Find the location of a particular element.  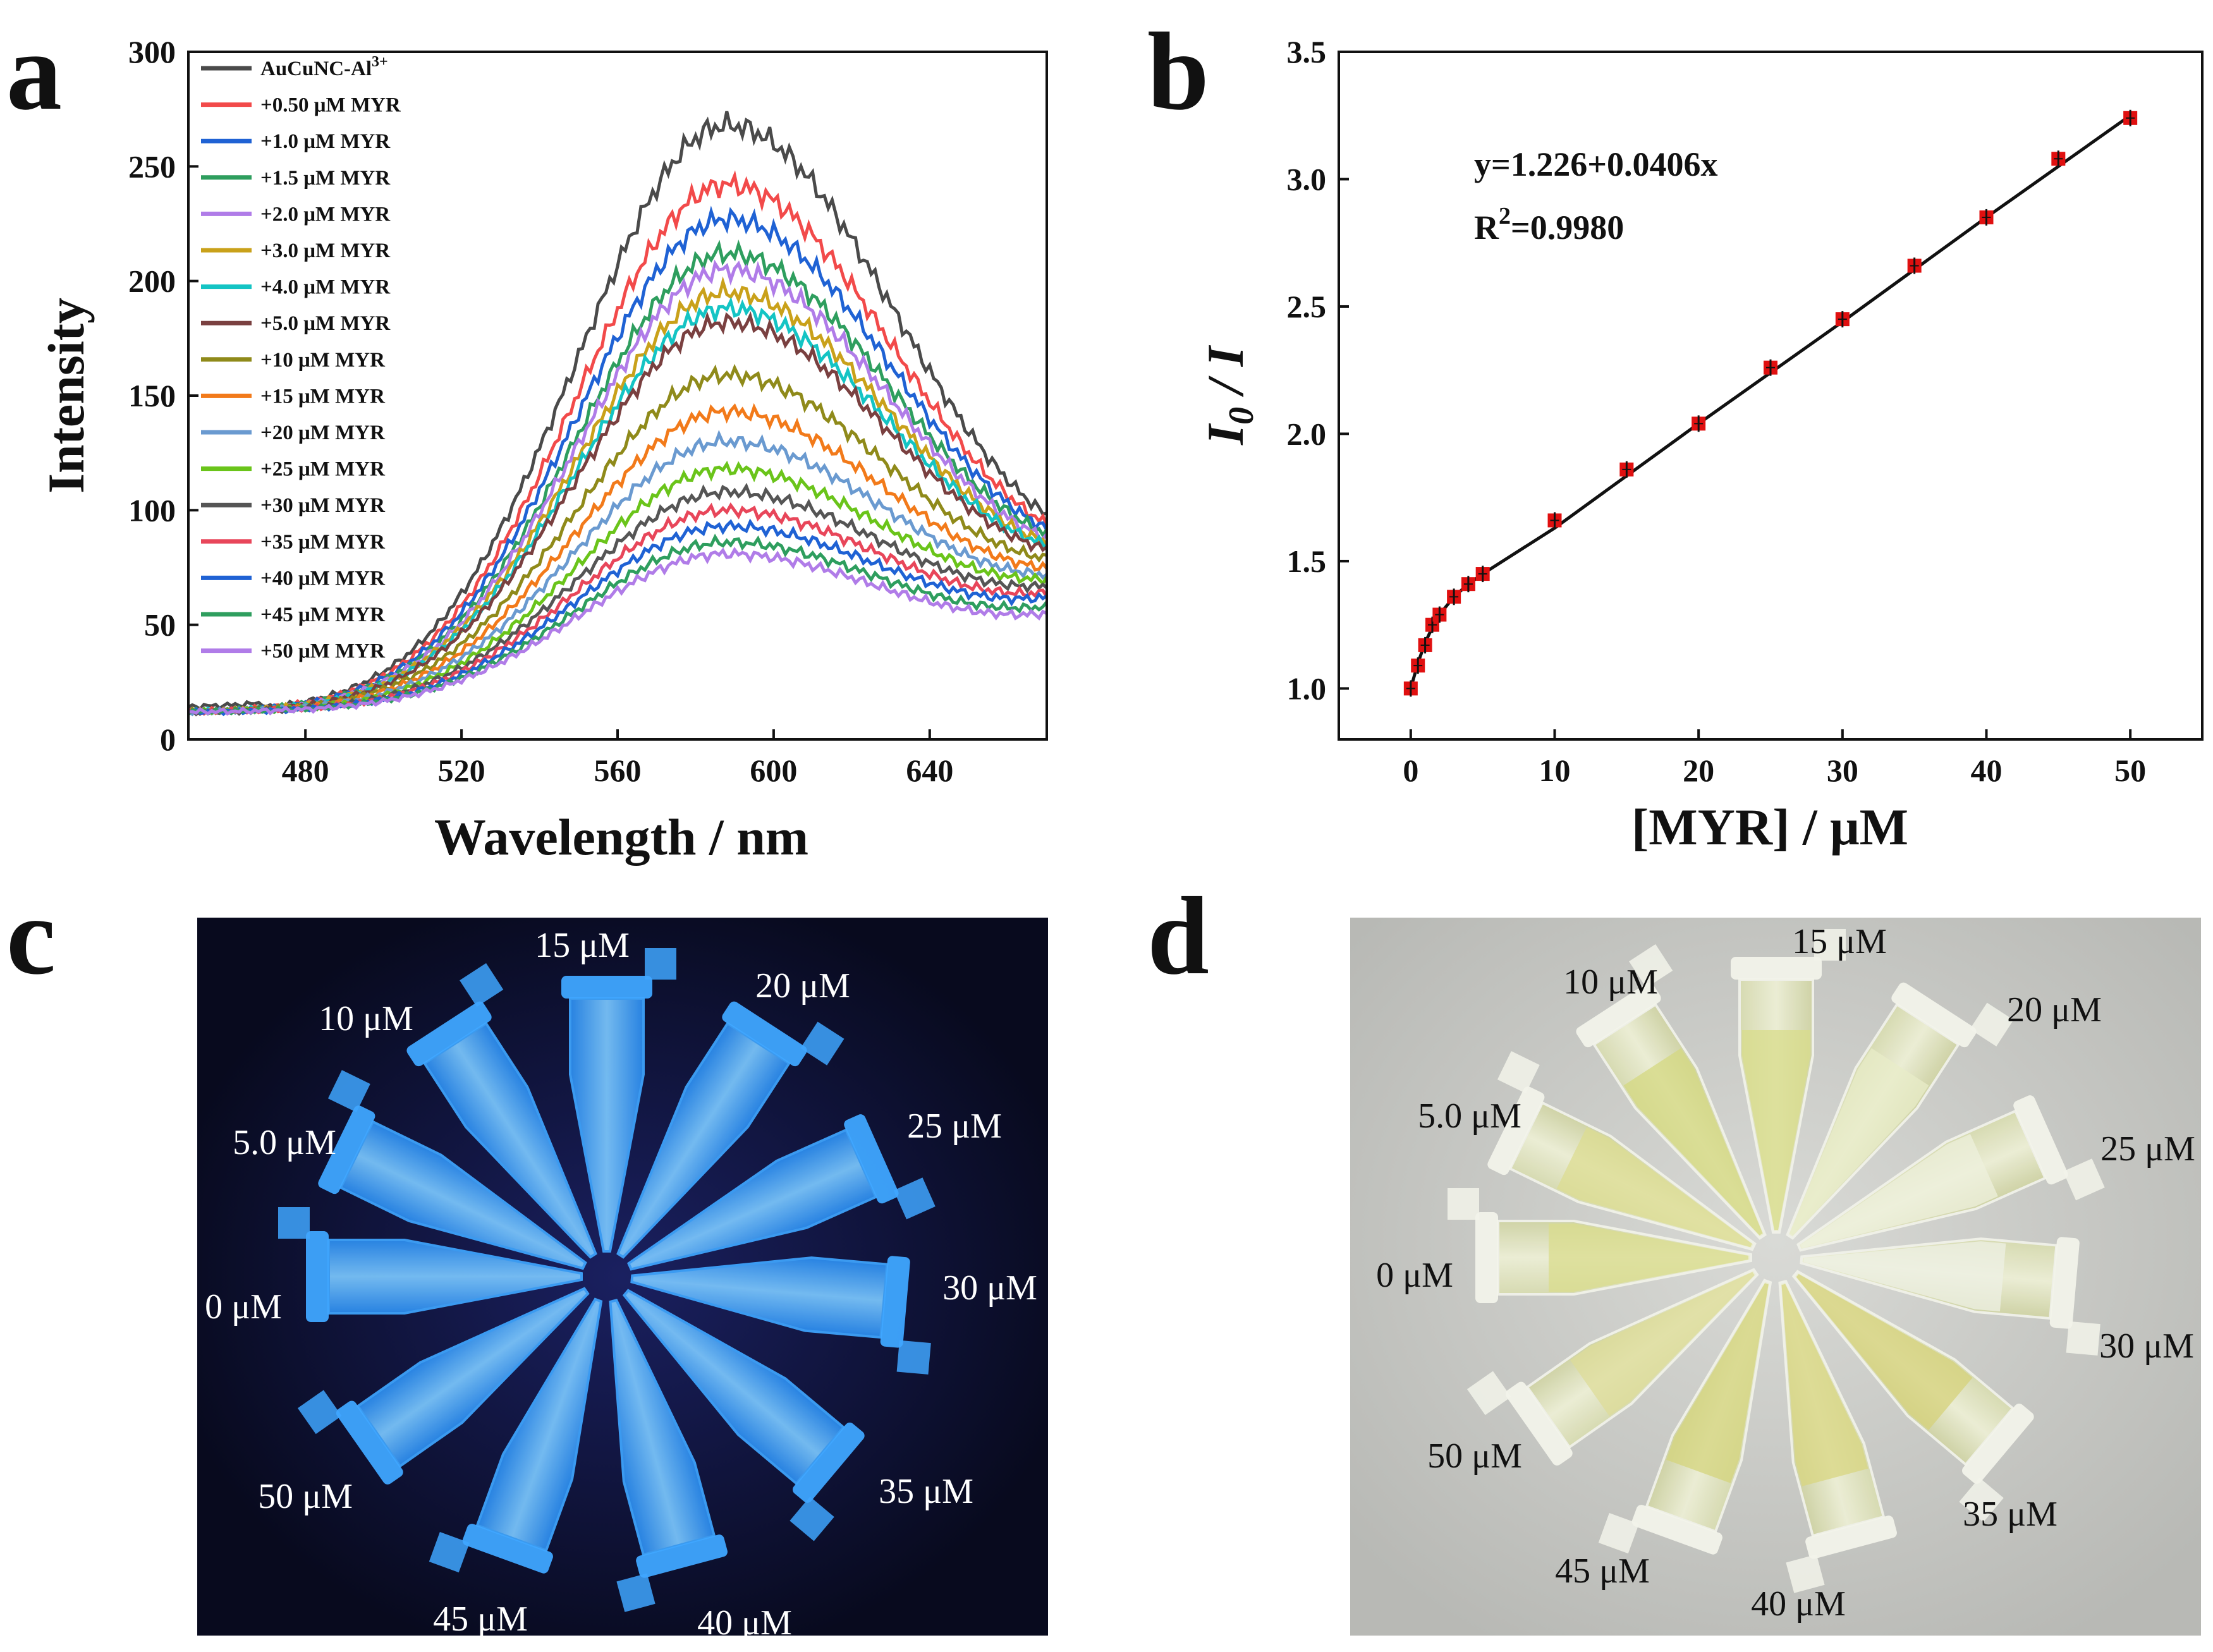

fit-line is located at coordinates (1770, 401).